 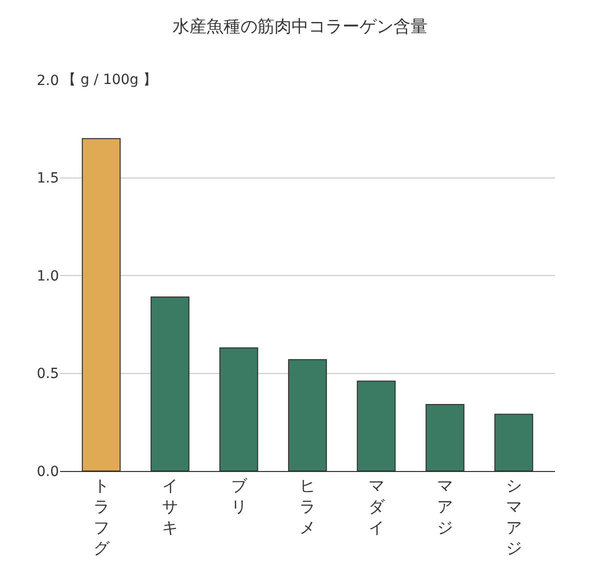 What do you see at coordinates (47, 276) in the screenshot?
I see `y-tick-label: 1.0` at bounding box center [47, 276].